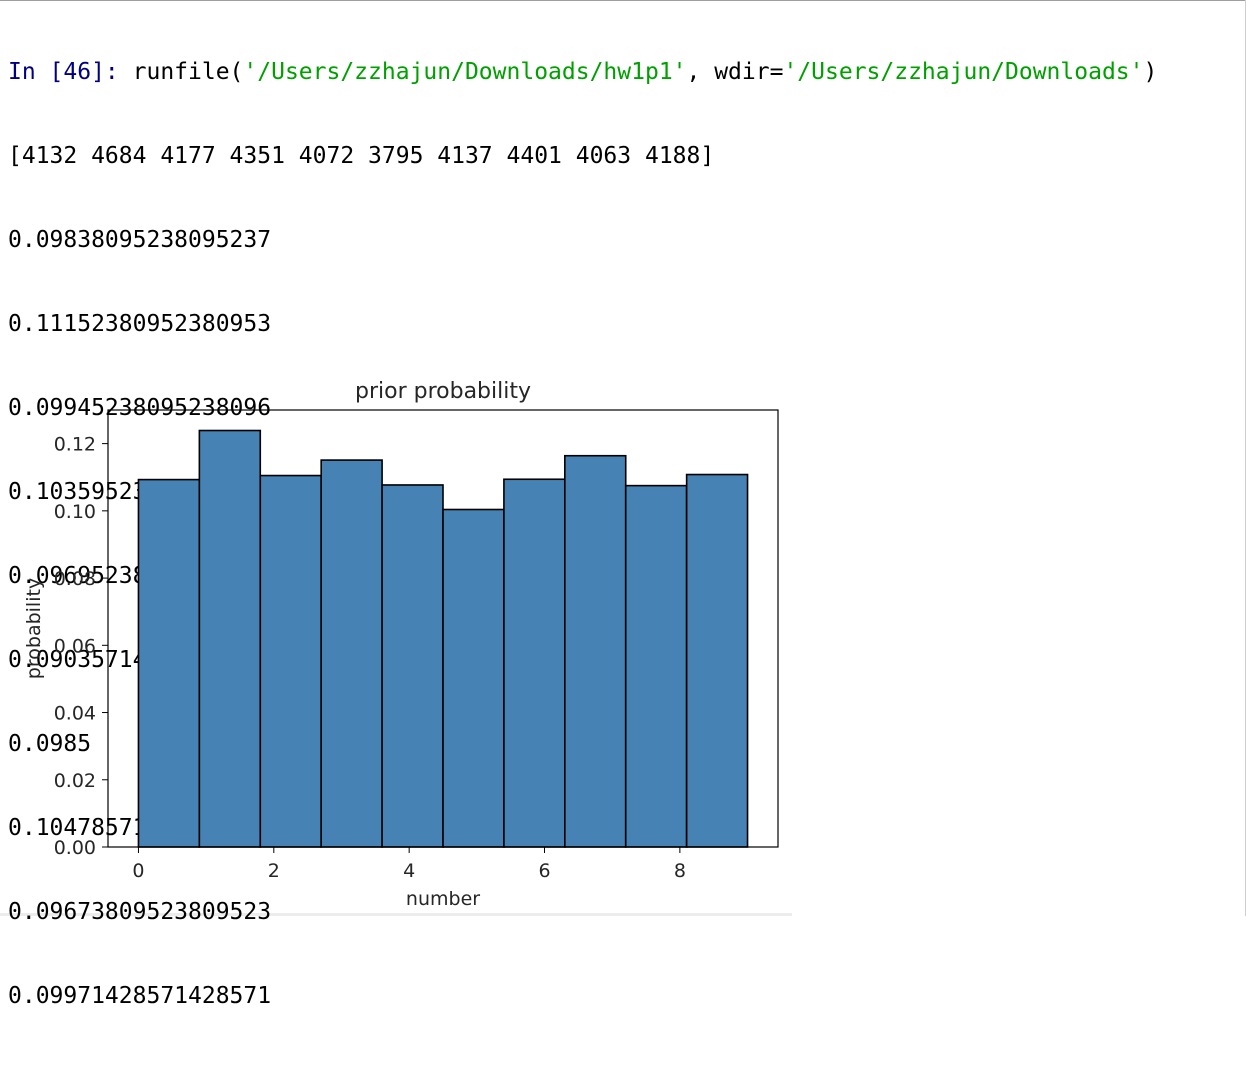 This screenshot has width=1246, height=1066. Describe the element at coordinates (75, 445) in the screenshot. I see `y-tick-label: 0.12` at that location.